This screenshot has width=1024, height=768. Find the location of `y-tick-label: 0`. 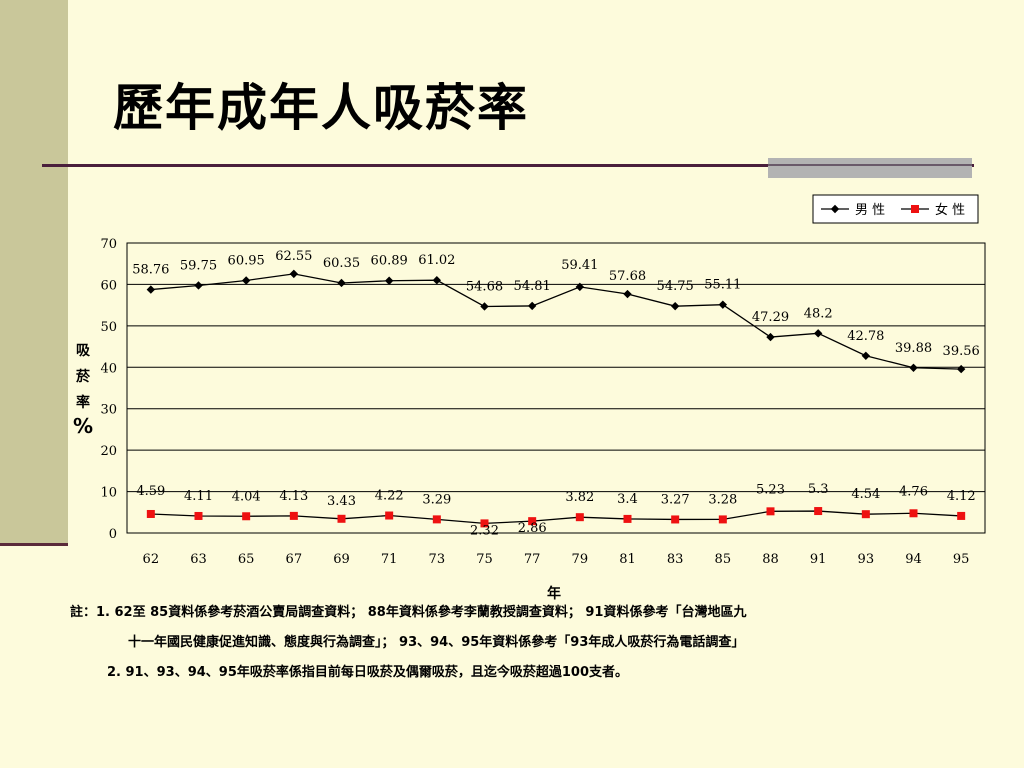

y-tick-label: 0 is located at coordinates (113, 534).